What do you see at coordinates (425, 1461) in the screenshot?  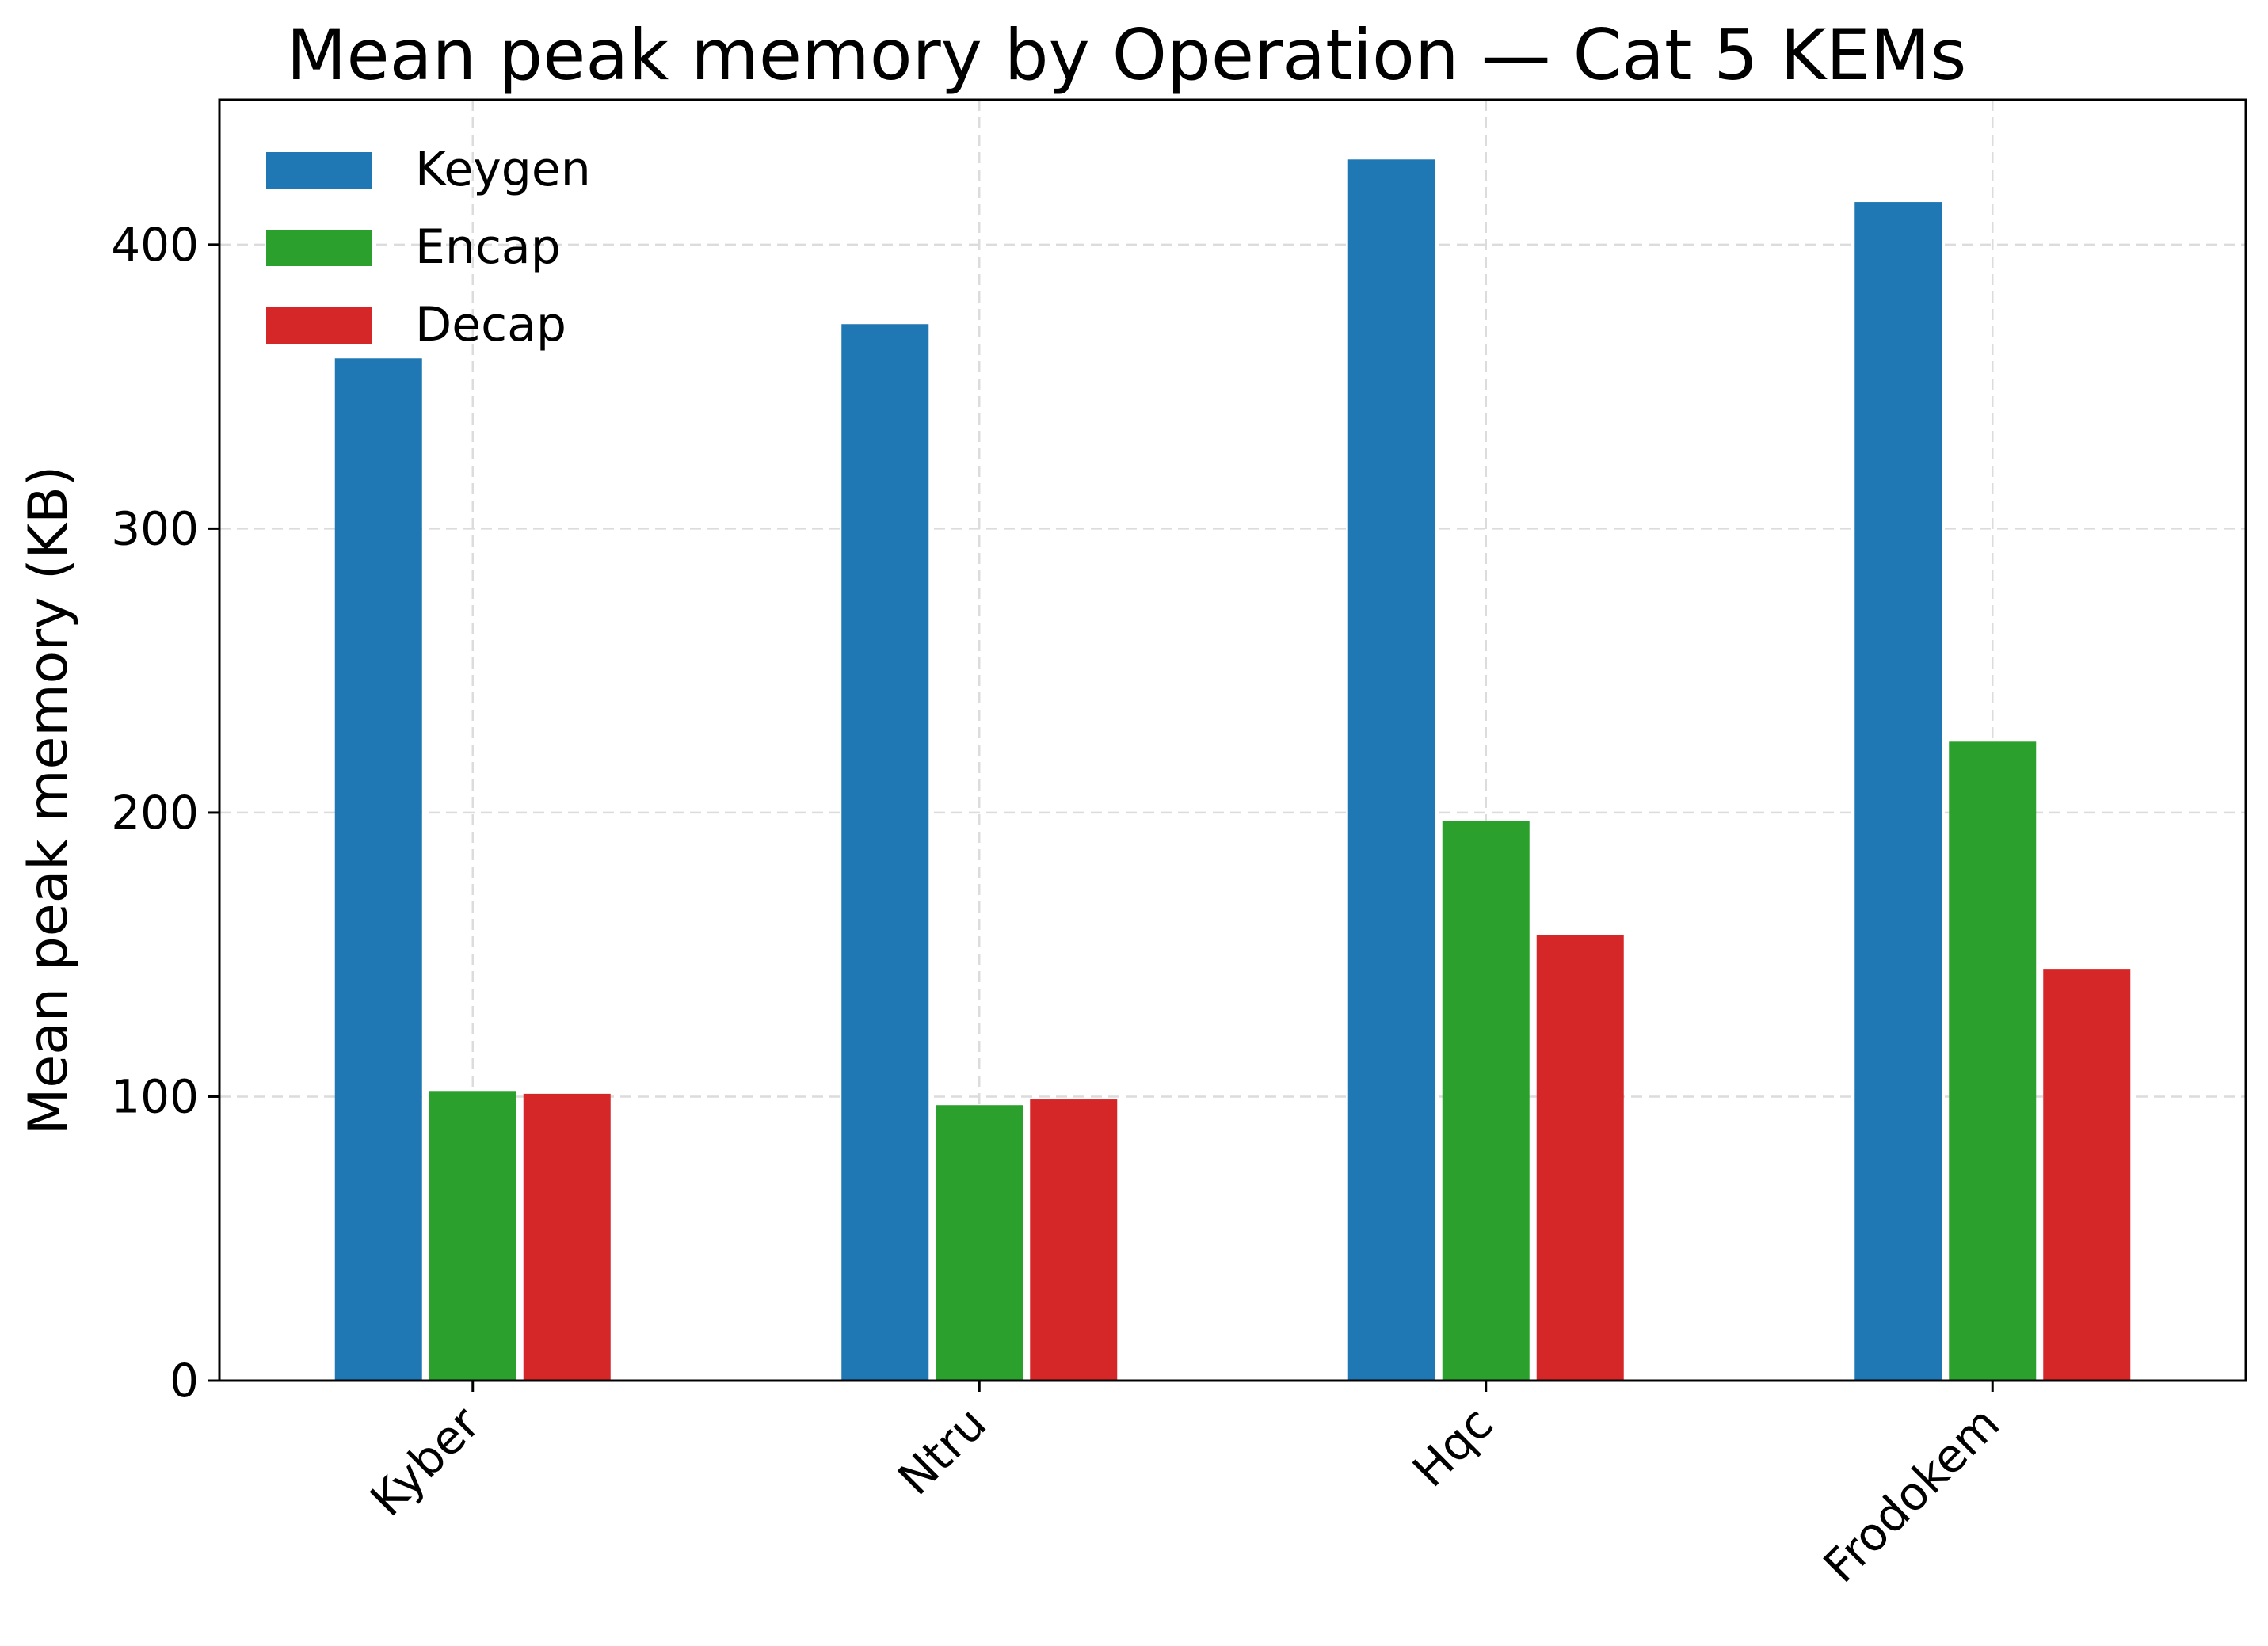 I see `x-tick-label-kyber: Kyber` at bounding box center [425, 1461].